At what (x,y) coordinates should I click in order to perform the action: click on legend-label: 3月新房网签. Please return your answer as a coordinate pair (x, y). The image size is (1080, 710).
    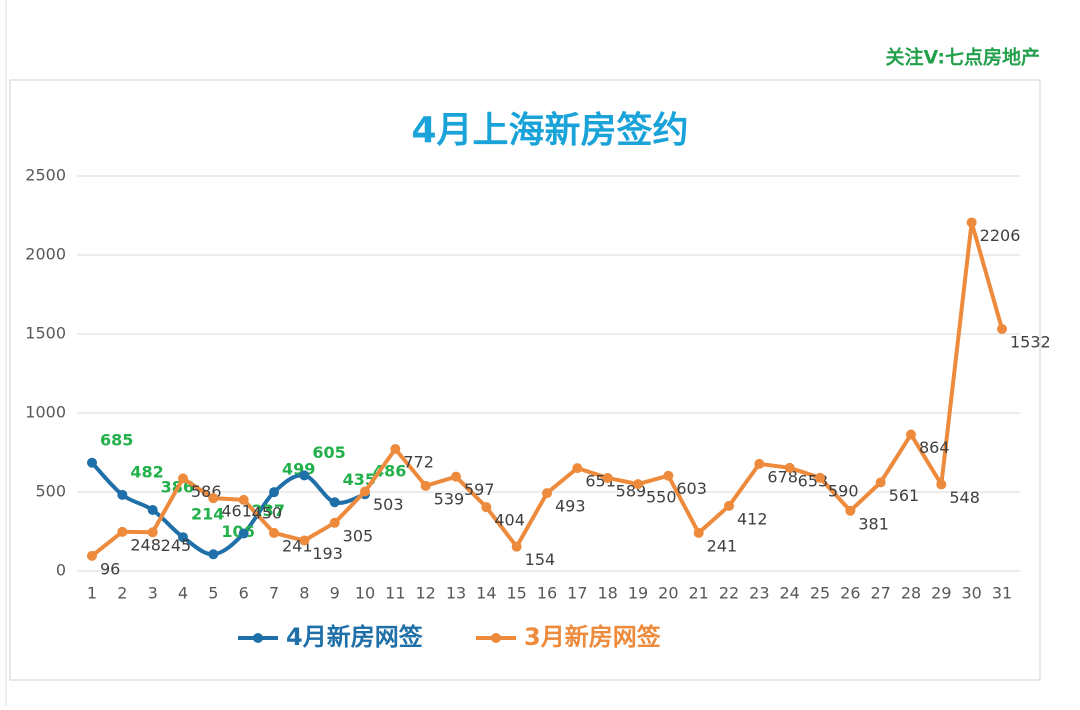
    Looking at the image, I should click on (593, 637).